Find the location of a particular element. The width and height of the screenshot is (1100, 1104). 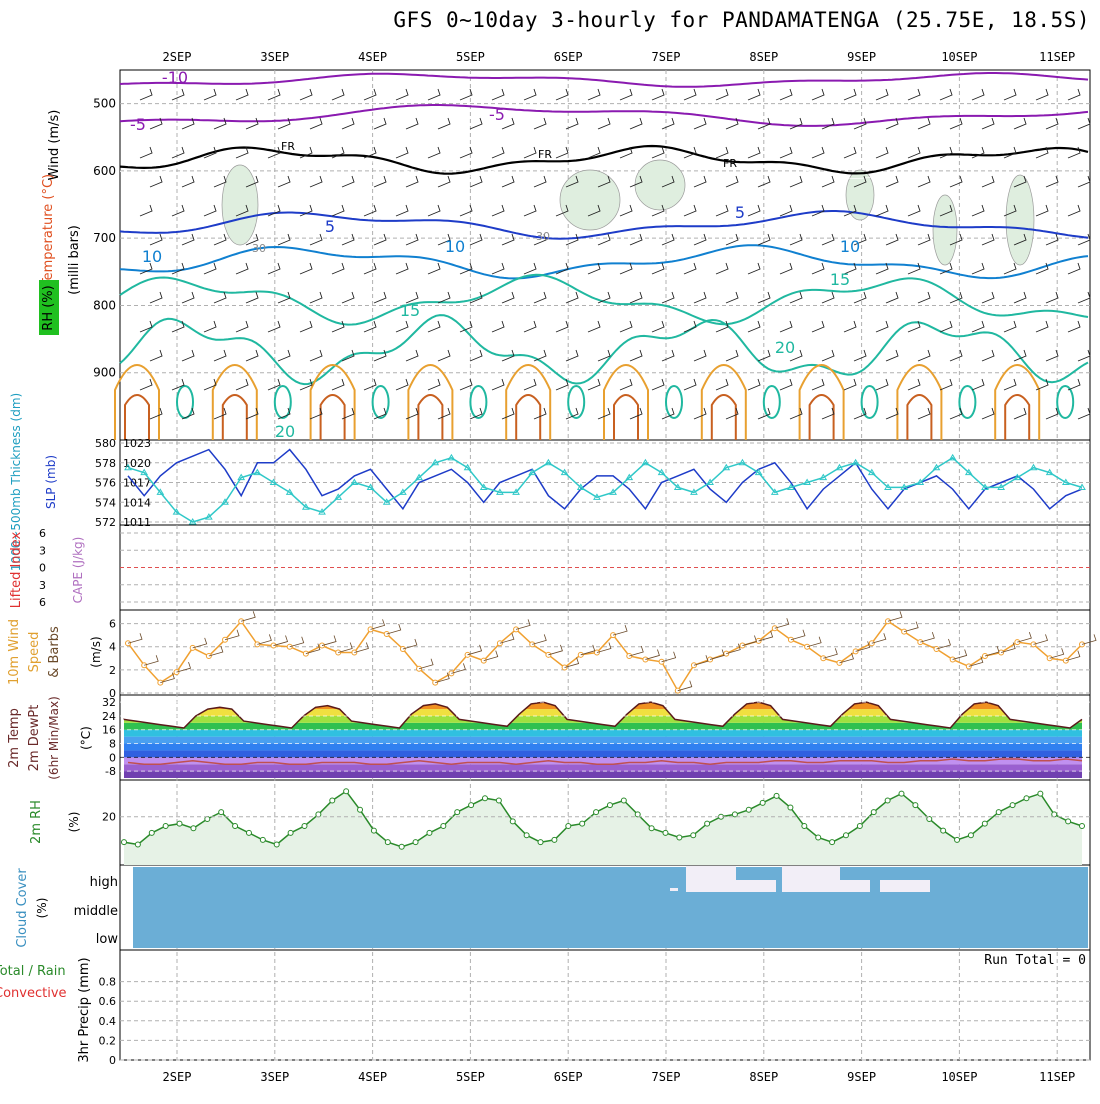

cloud-level-label: high is located at coordinates (104, 882).